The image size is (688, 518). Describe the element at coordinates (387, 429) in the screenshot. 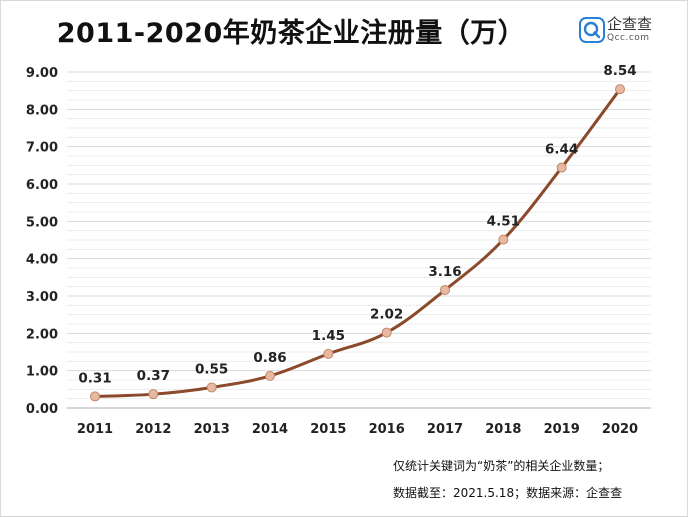

I see `x-tick-label: 2016` at that location.